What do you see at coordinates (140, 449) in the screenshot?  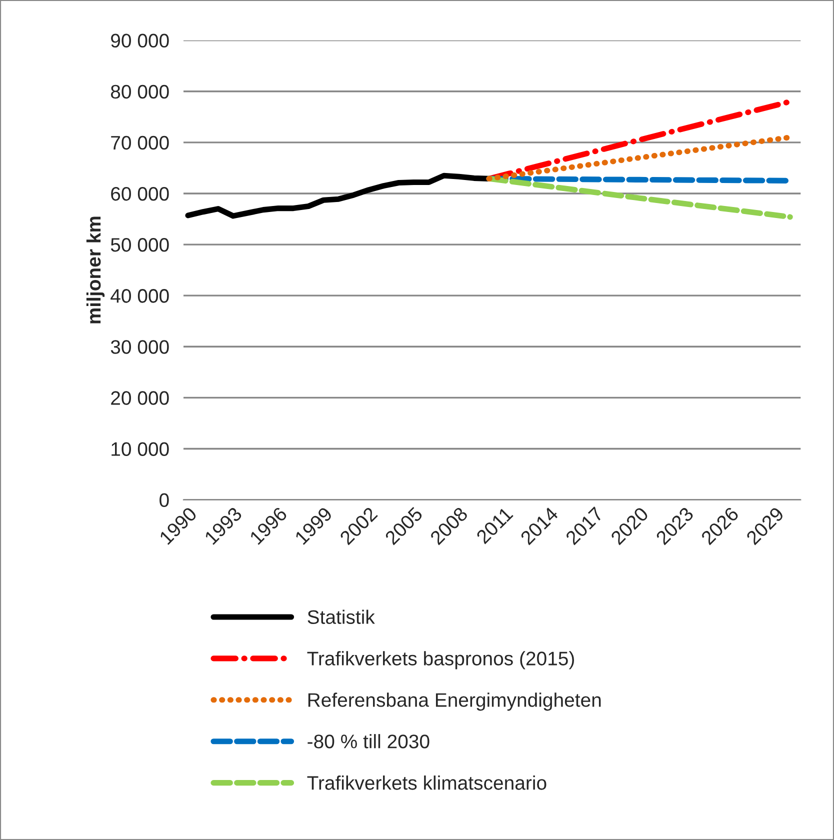 I see `y-tick-label: 10 000` at bounding box center [140, 449].